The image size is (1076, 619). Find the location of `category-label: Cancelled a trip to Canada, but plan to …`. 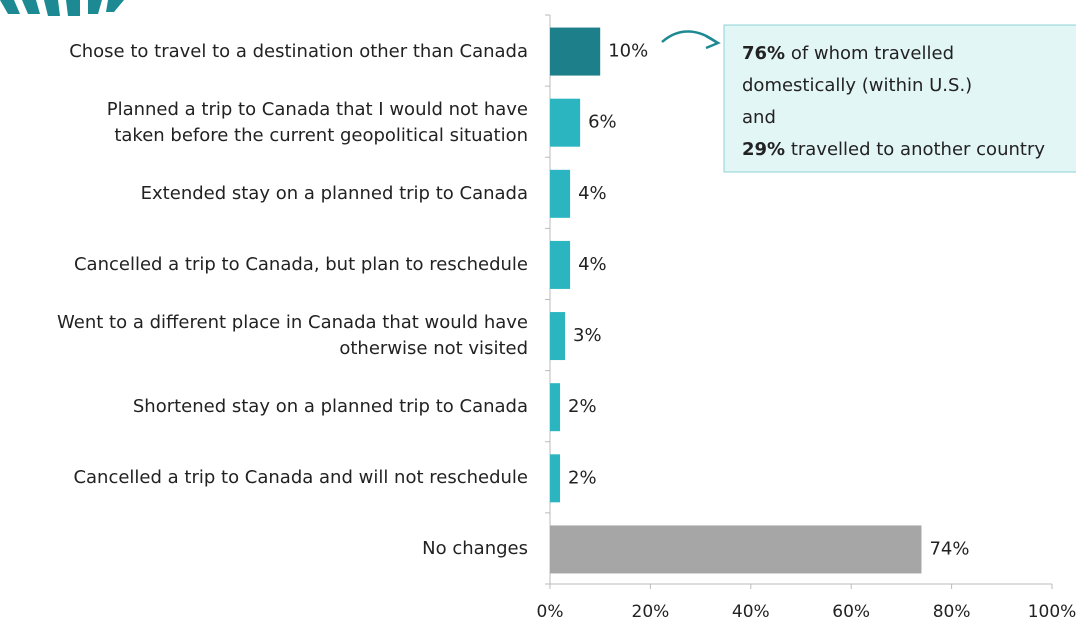

category-label: Cancelled a trip to Canada, but plan to … is located at coordinates (300, 264).